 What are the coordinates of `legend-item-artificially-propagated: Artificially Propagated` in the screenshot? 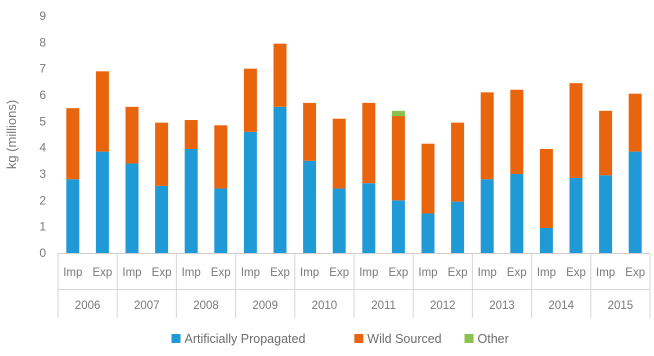 It's located at (238, 339).